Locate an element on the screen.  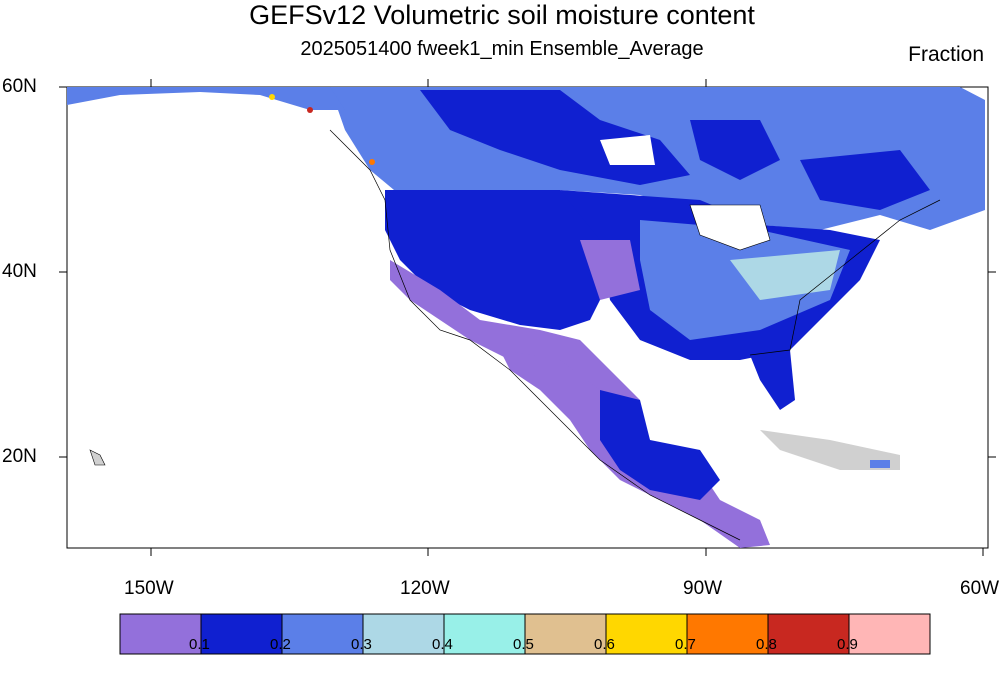
map-subtitle: 2025051400 fweek1_min Ensemble_Average is located at coordinates (502, 49).